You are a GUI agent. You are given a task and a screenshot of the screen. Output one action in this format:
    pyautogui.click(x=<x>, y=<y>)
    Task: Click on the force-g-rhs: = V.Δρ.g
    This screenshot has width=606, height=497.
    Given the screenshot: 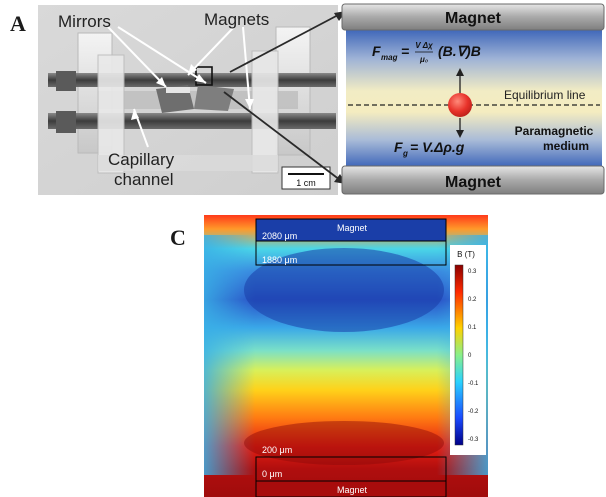 What is the action you would take?
    pyautogui.click(x=437, y=147)
    